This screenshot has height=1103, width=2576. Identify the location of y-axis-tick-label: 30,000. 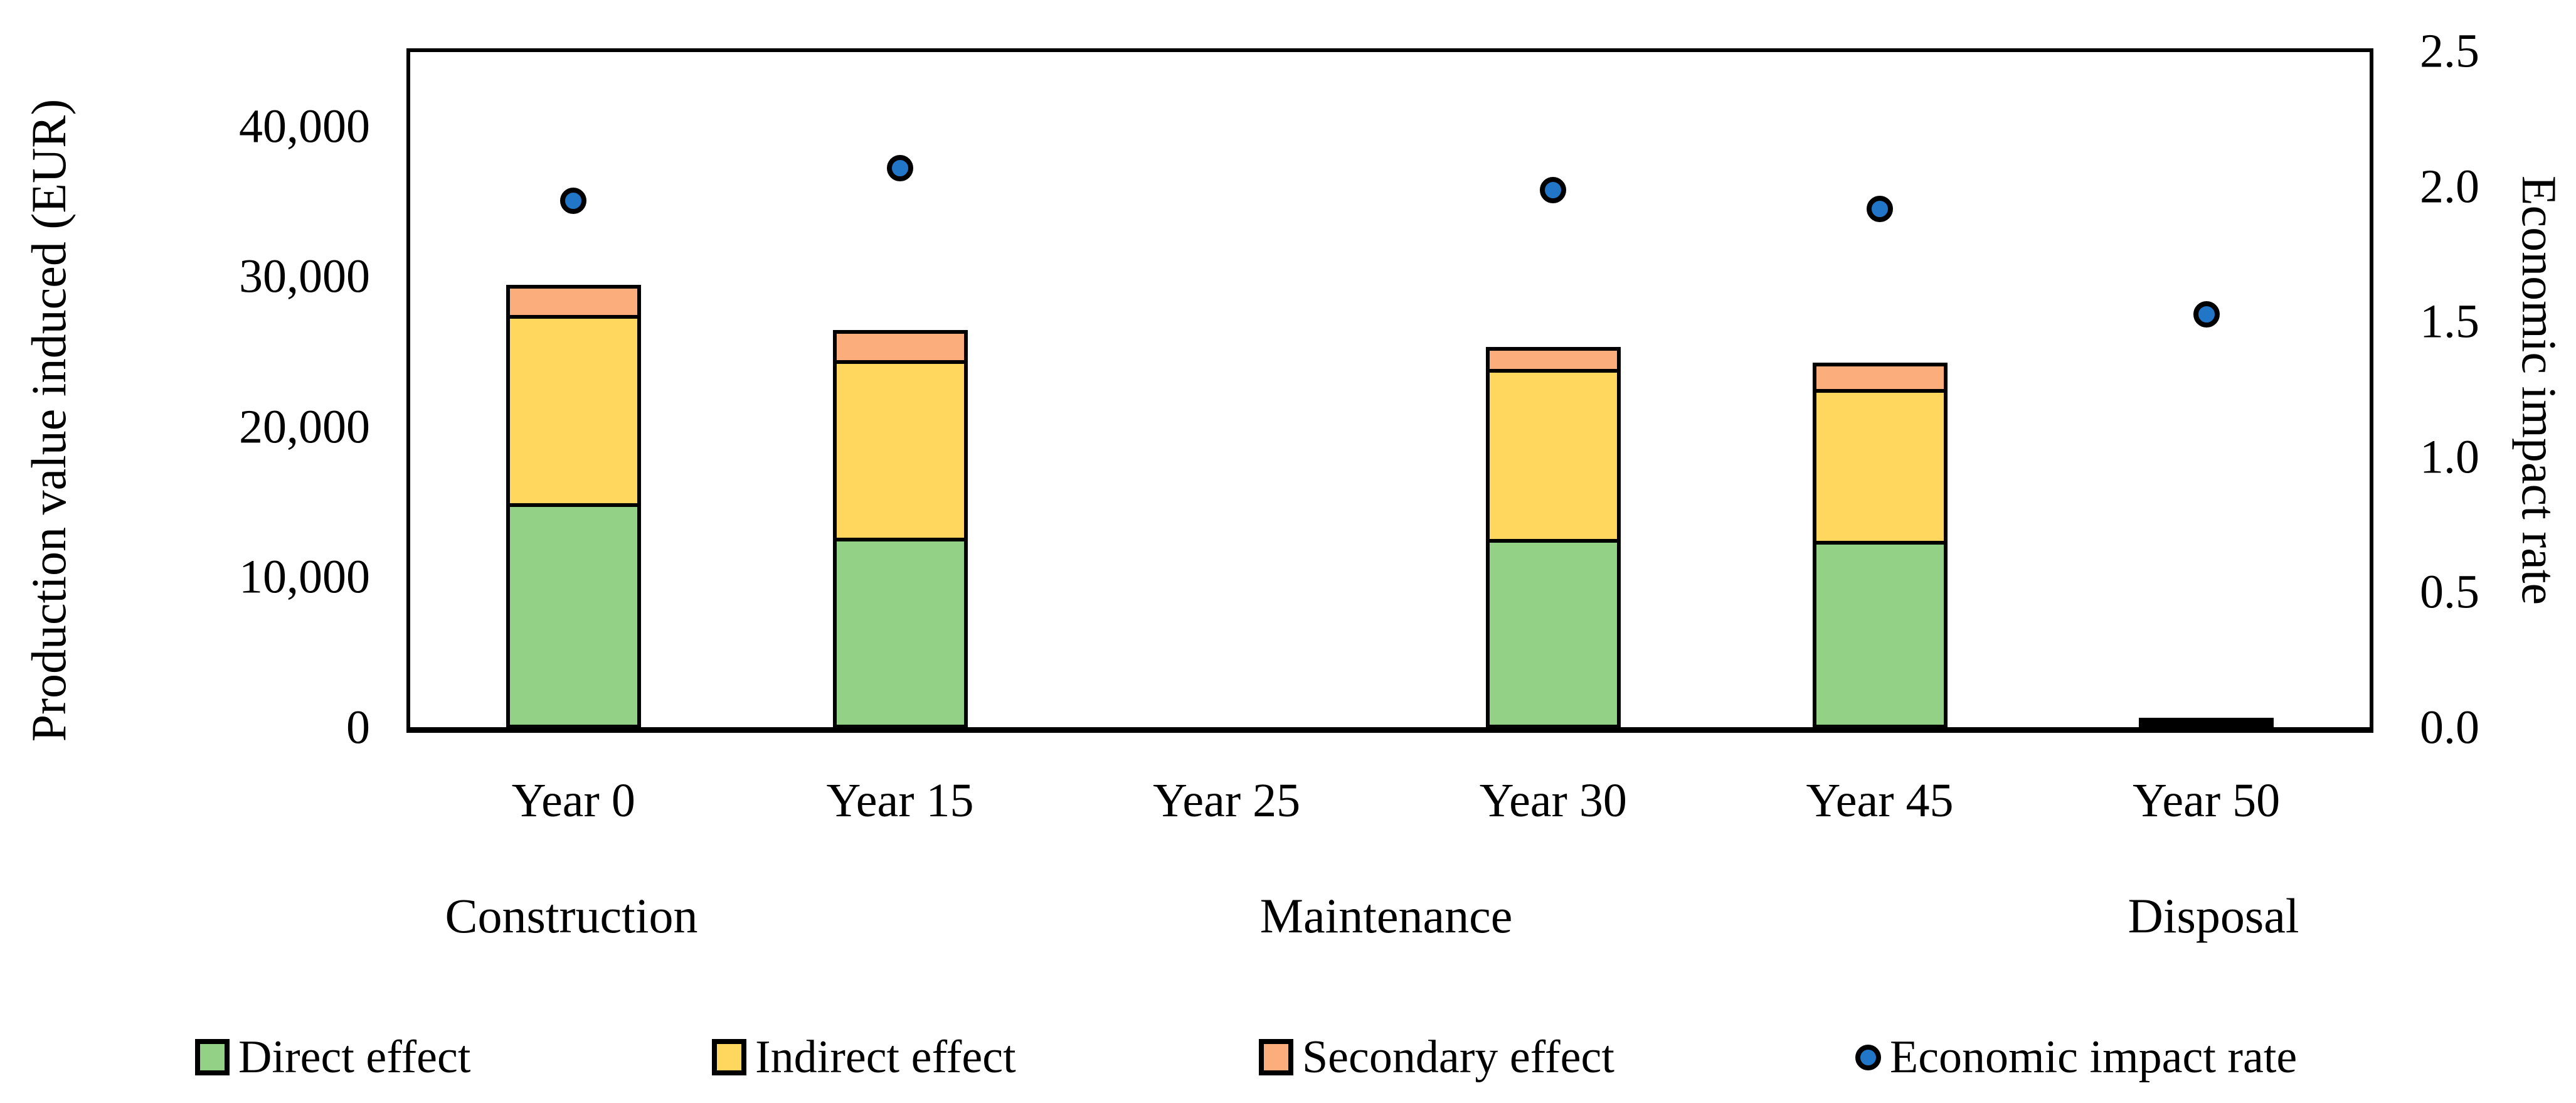
(304, 276).